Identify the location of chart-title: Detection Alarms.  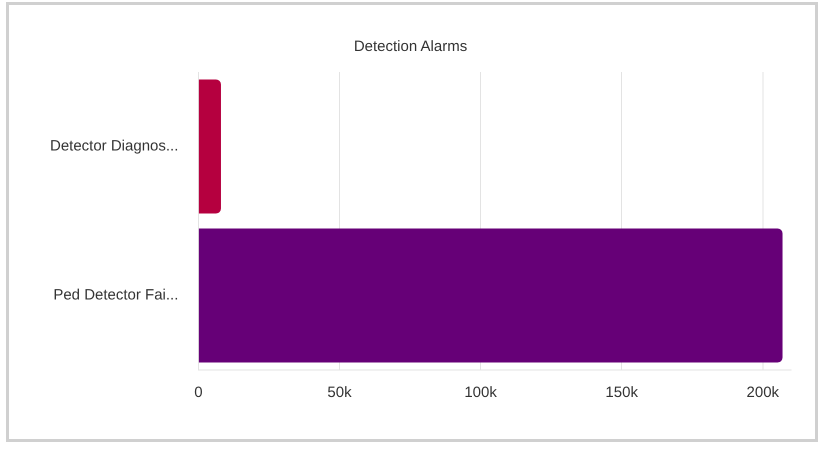
(411, 47).